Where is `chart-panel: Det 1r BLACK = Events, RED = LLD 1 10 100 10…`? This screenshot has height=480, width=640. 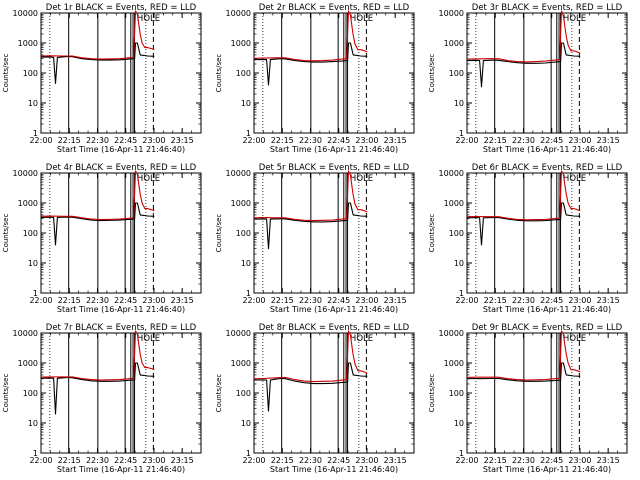
chart-panel: Det 1r BLACK = Events, RED = LLD 1 10 100 10… is located at coordinates (102, 78).